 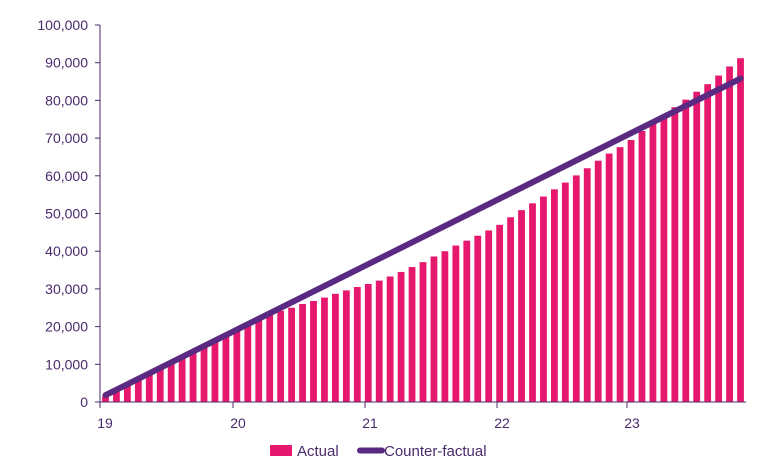 What do you see at coordinates (435, 451) in the screenshot?
I see `legend-label-counterfactual: Counter-factual` at bounding box center [435, 451].